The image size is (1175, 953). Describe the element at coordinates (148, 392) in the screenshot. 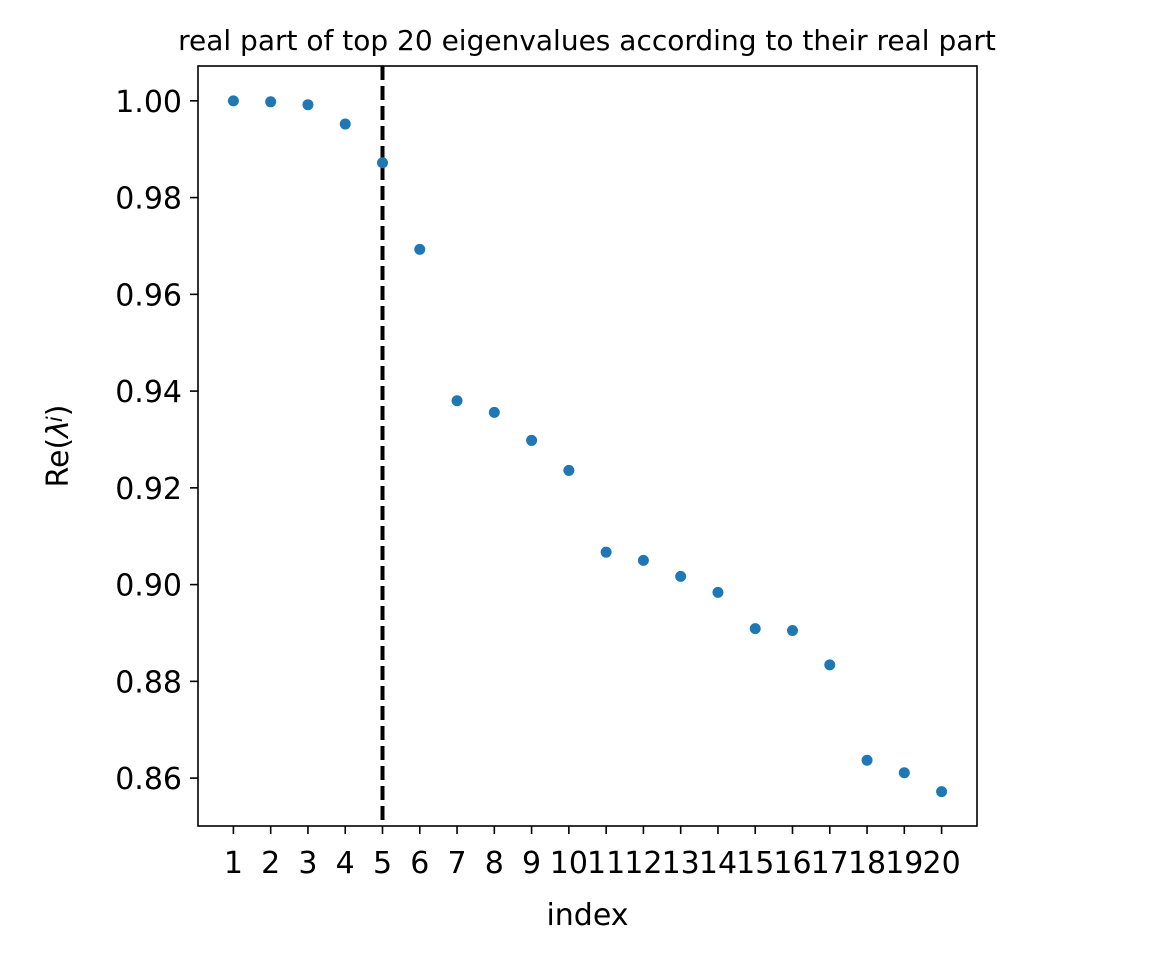

I see `y-tick-label: 0.94` at that location.